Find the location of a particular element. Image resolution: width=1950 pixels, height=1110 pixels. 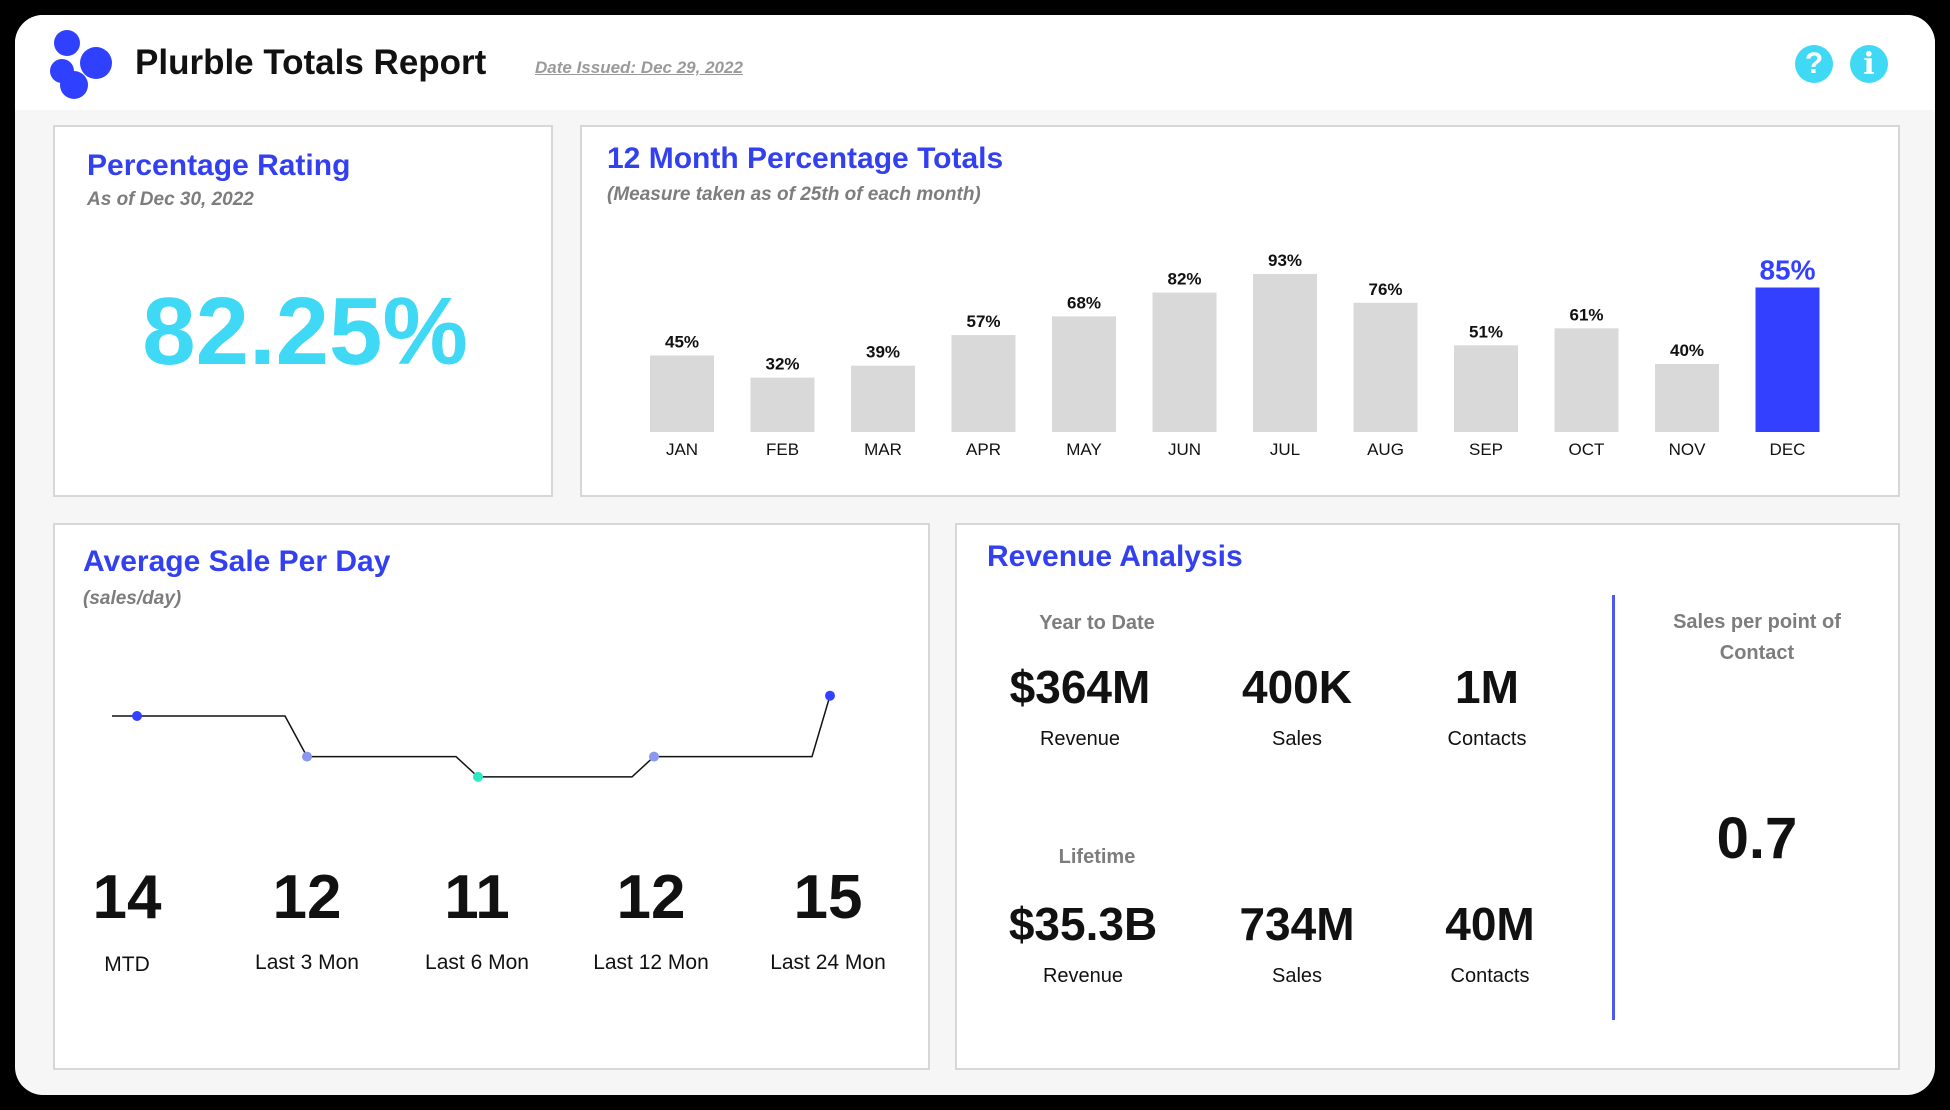

bar-category-label: JAN is located at coordinates (682, 449).